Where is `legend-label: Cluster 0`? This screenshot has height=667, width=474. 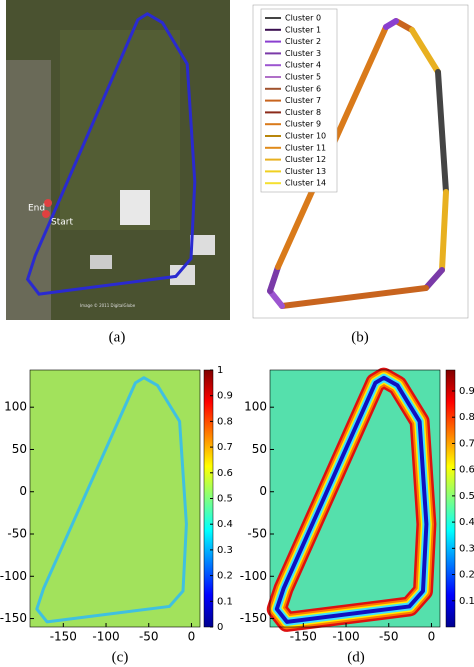 legend-label: Cluster 0 is located at coordinates (303, 18).